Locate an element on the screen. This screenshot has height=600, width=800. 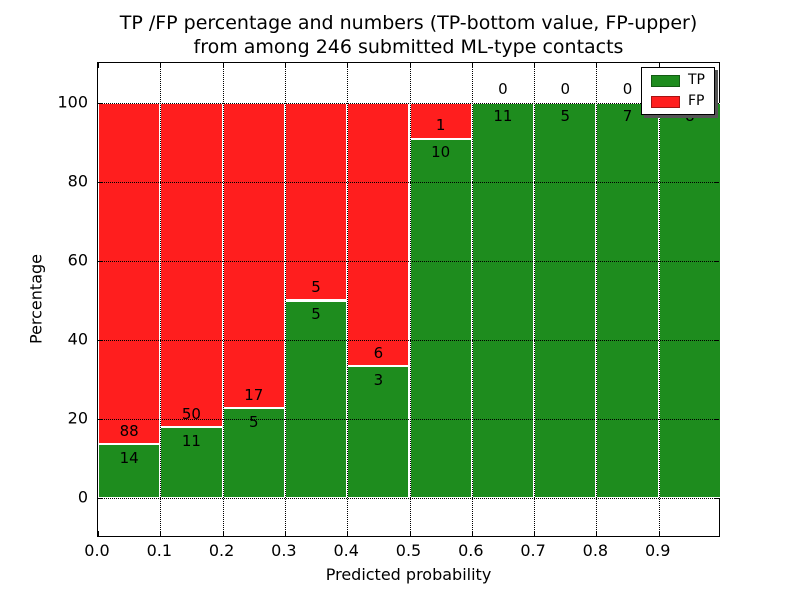
x-tick-label: 0.6 is located at coordinates (471, 550).